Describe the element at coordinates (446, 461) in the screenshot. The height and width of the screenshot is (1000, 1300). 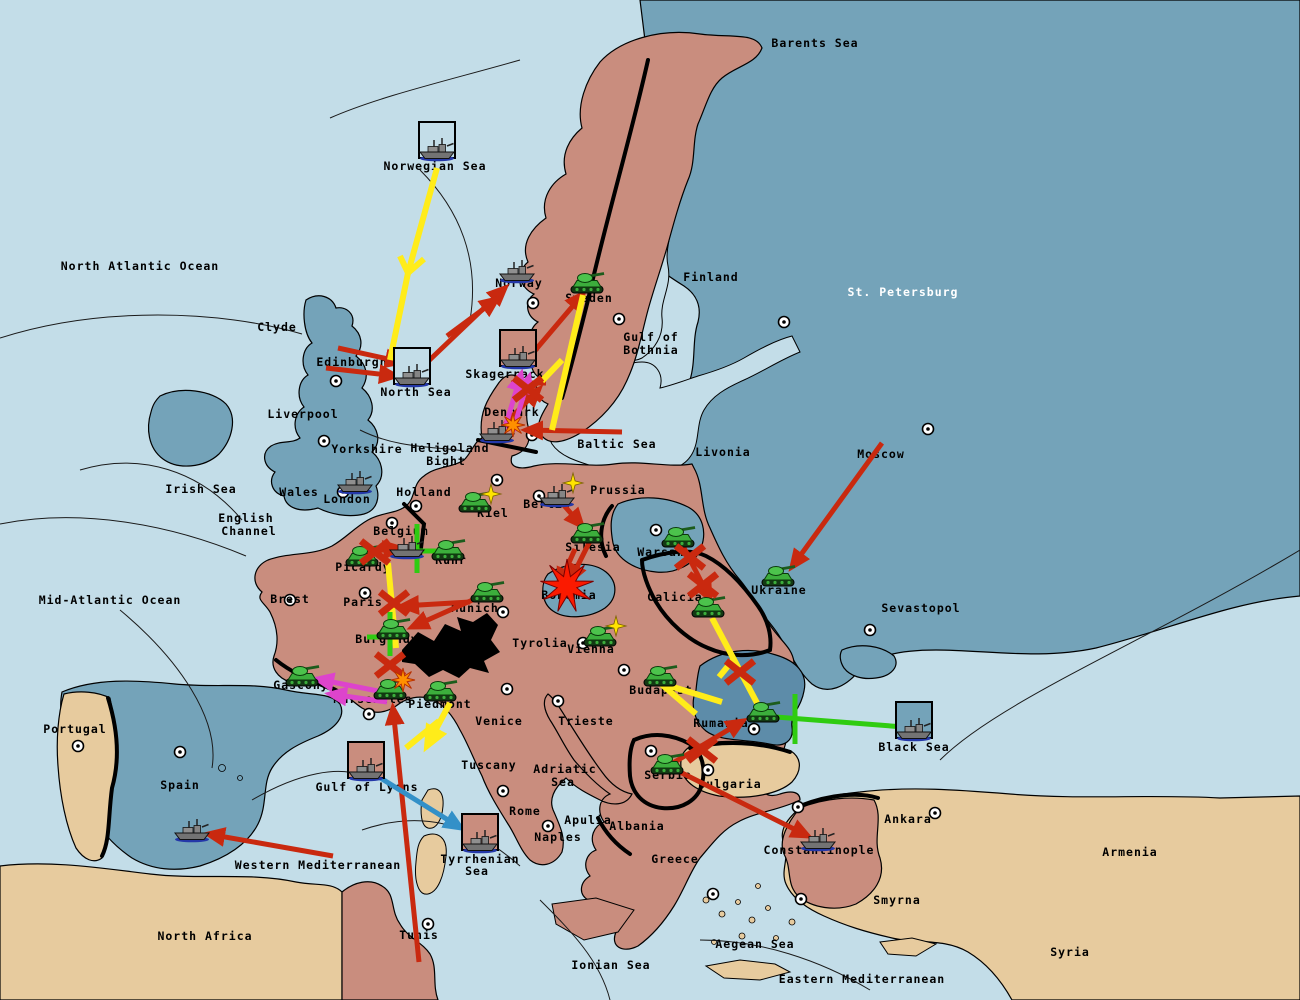
I see `region-label: Bight` at that location.